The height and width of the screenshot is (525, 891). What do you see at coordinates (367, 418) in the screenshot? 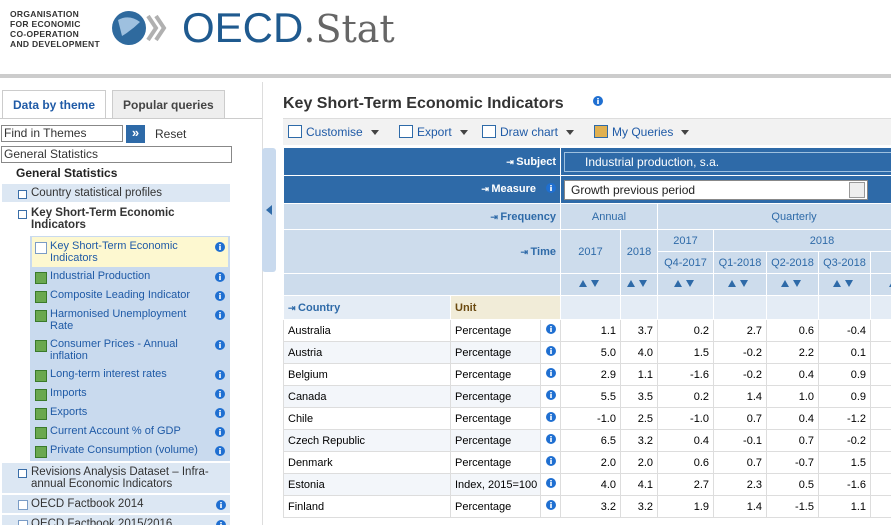
I see `country: Chile` at bounding box center [367, 418].